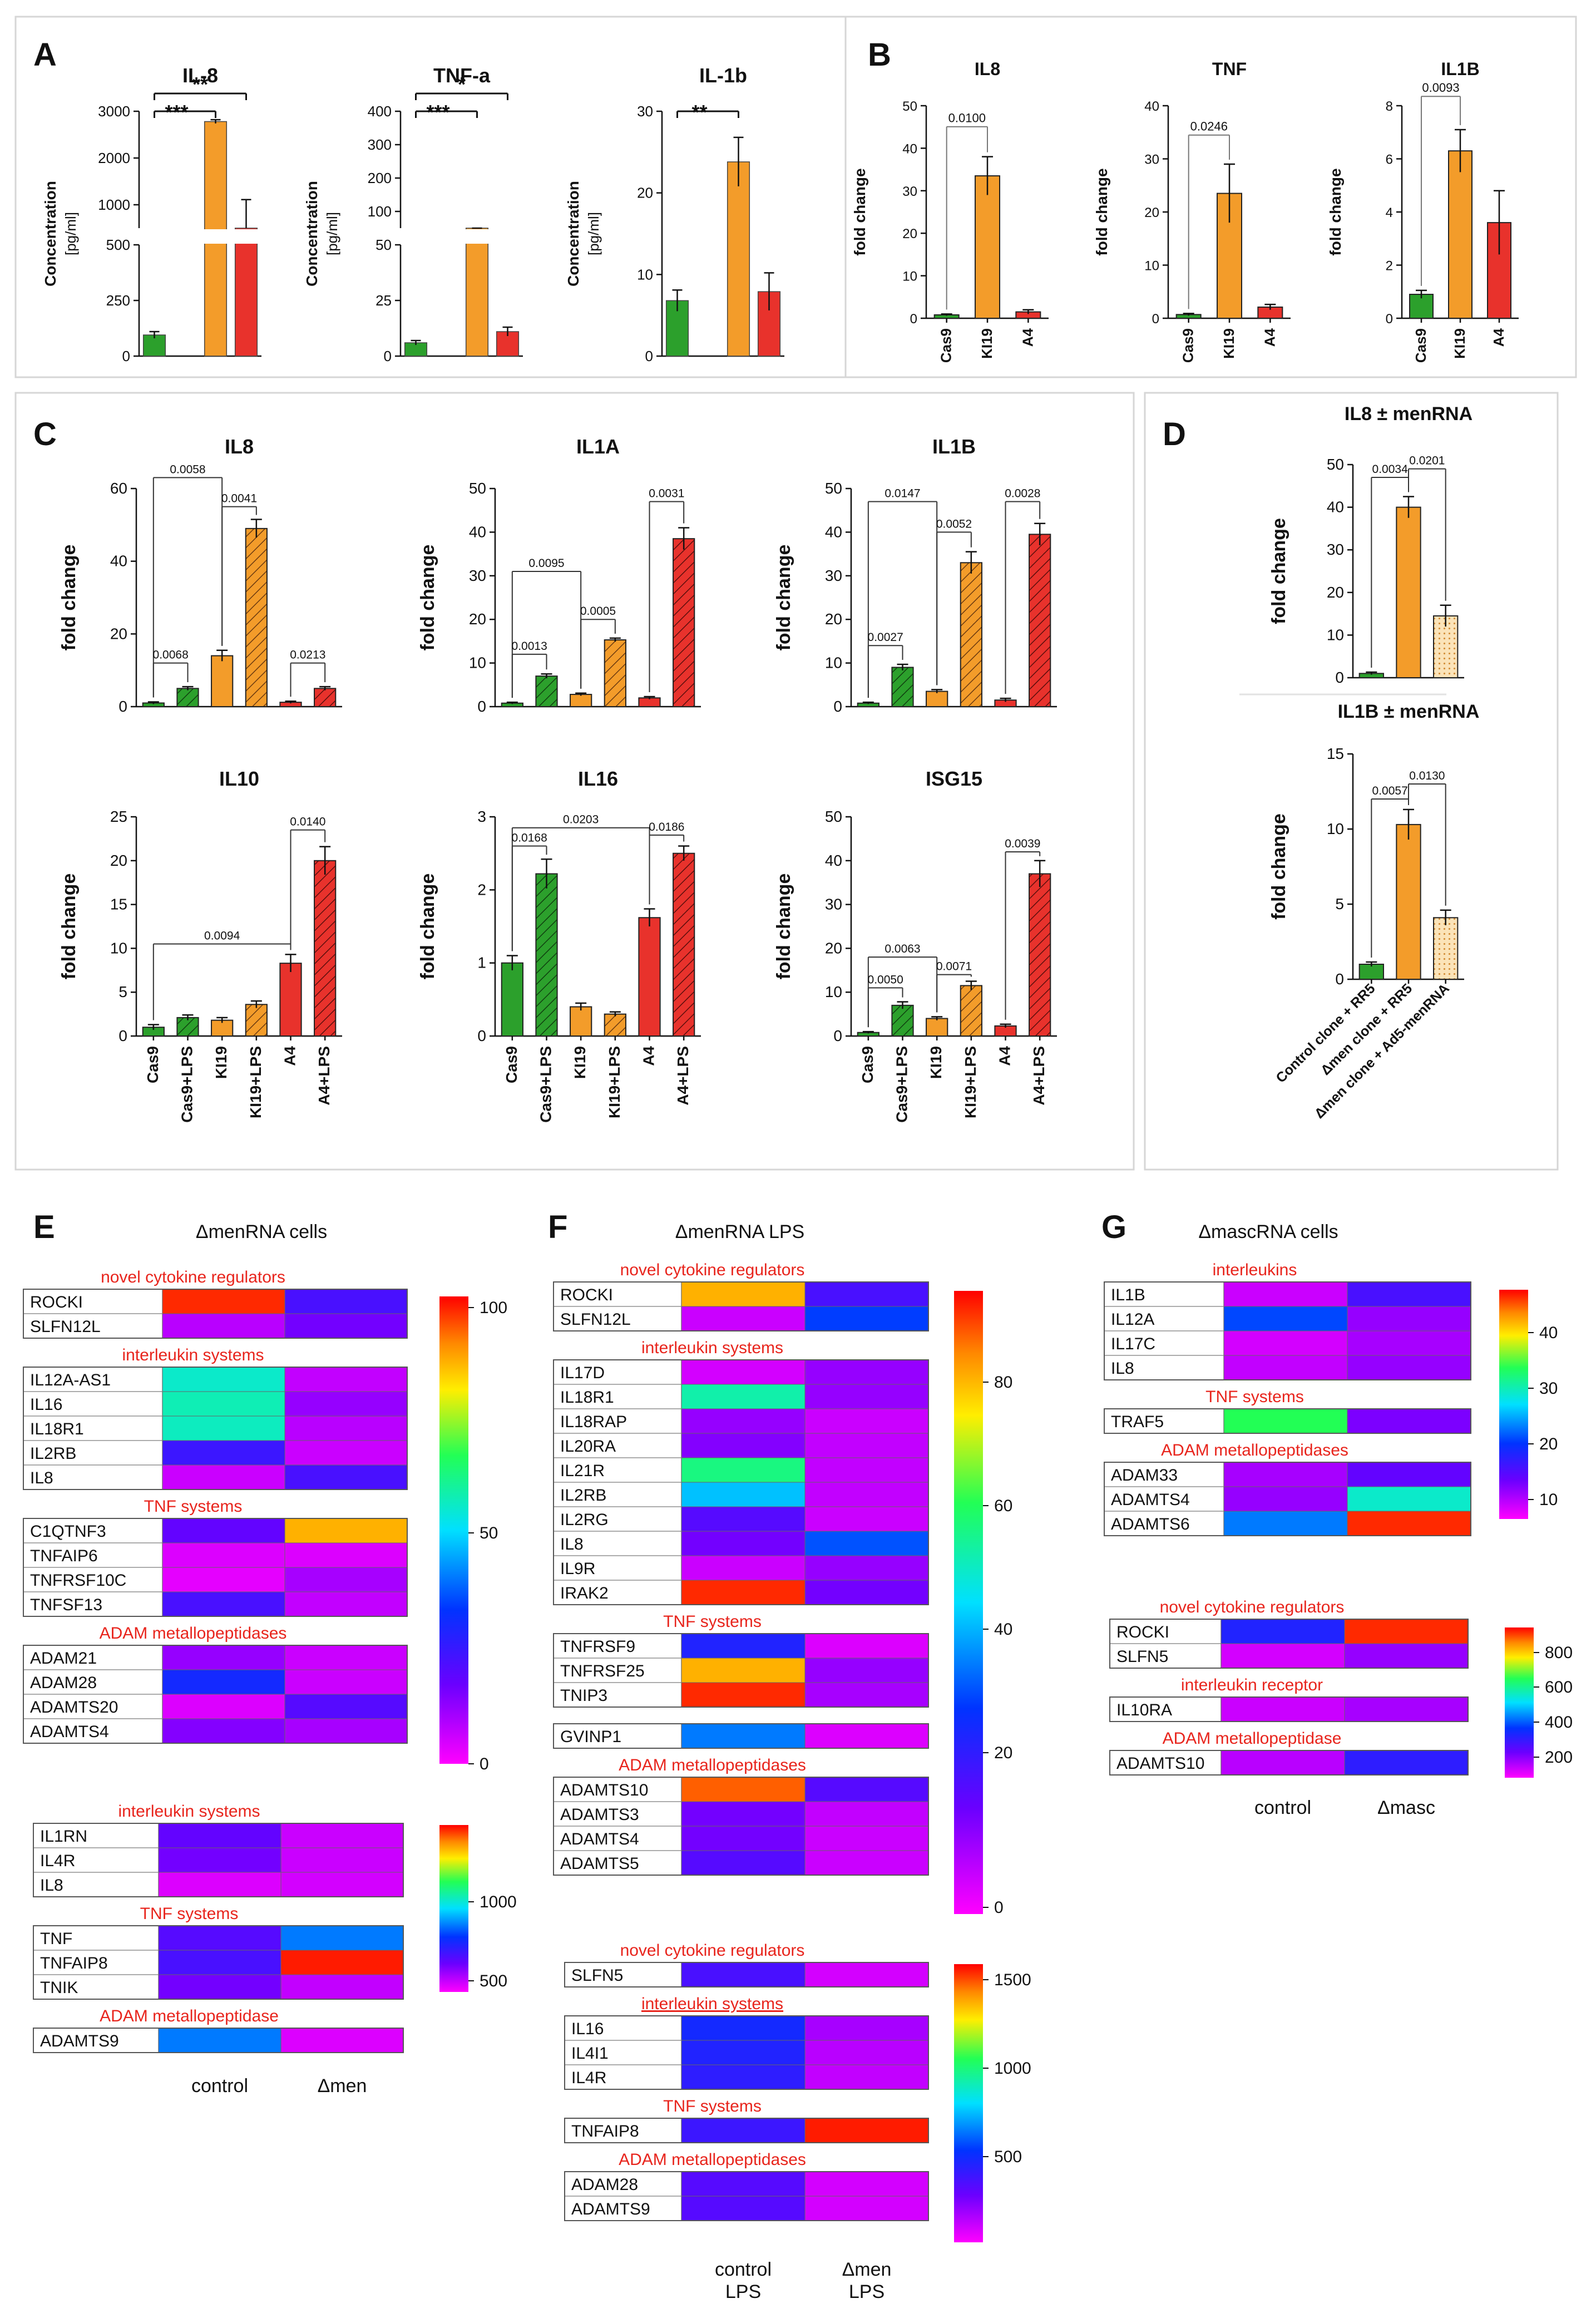  What do you see at coordinates (219, 2086) in the screenshot?
I see `column-label: control` at bounding box center [219, 2086].